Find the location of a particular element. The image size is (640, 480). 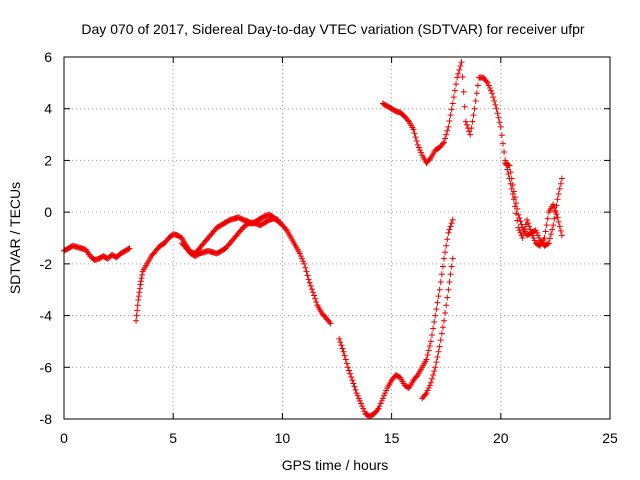

y-tick-label: -2 is located at coordinates (46, 264).